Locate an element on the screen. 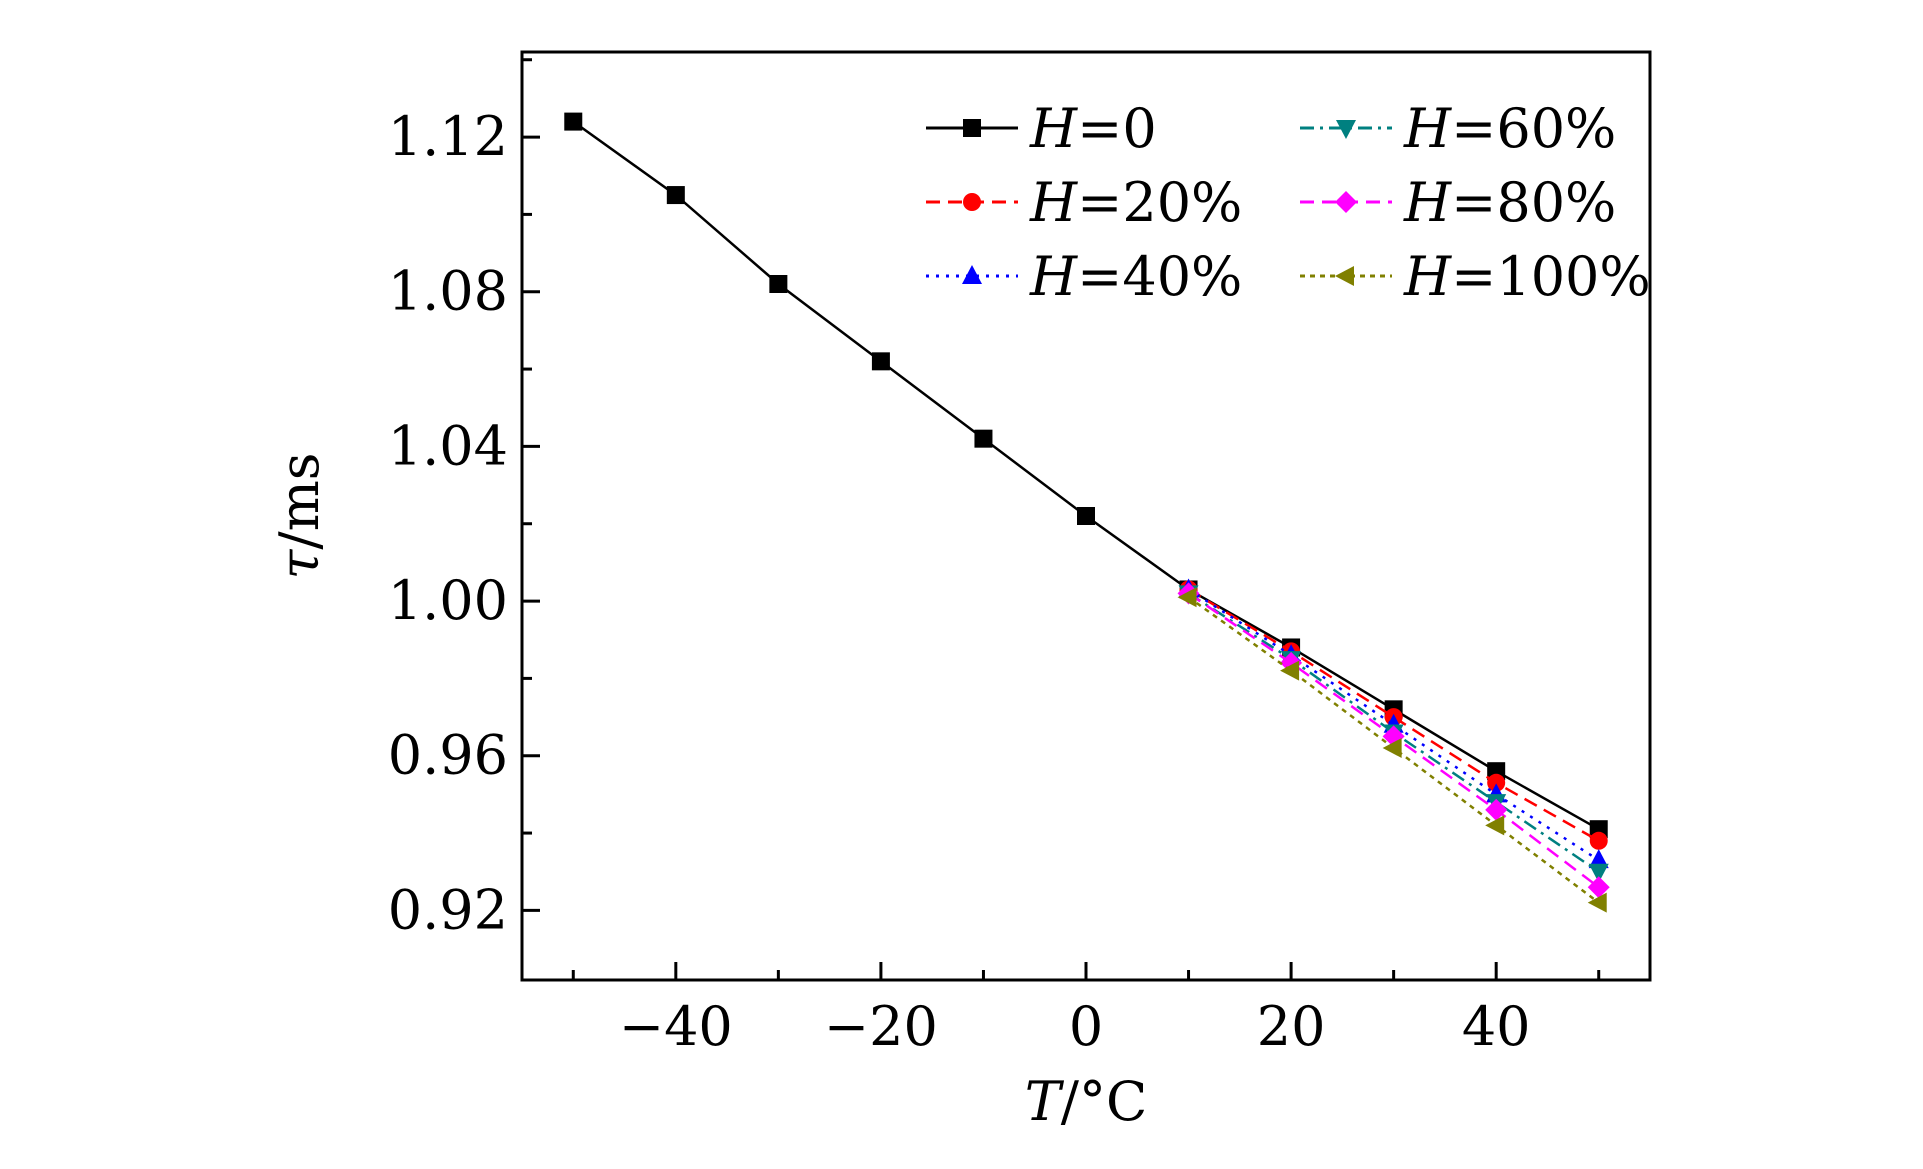 The width and height of the screenshot is (1923, 1169). legend-item: H=80% is located at coordinates (1458, 202).